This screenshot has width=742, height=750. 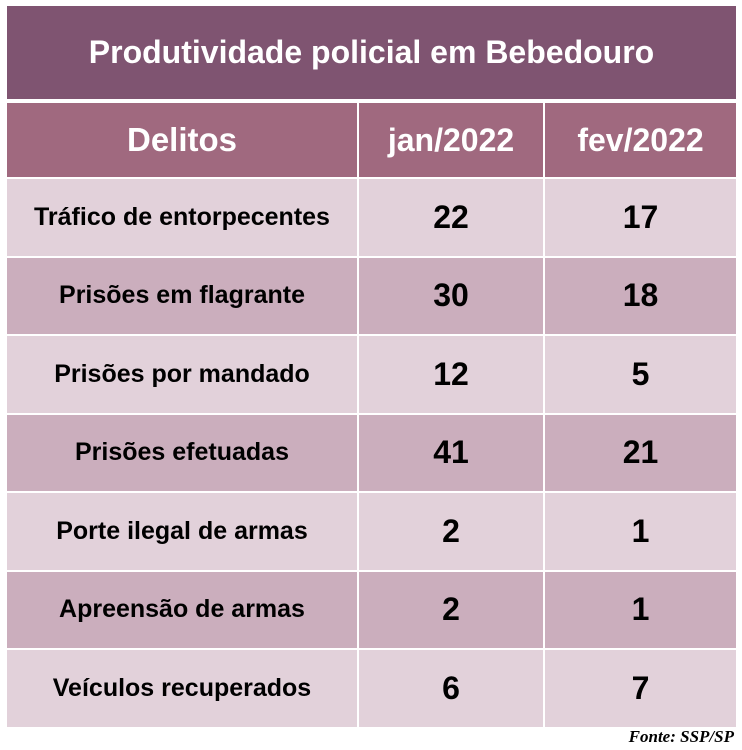 I want to click on value-fev: 21, so click(x=640, y=452).